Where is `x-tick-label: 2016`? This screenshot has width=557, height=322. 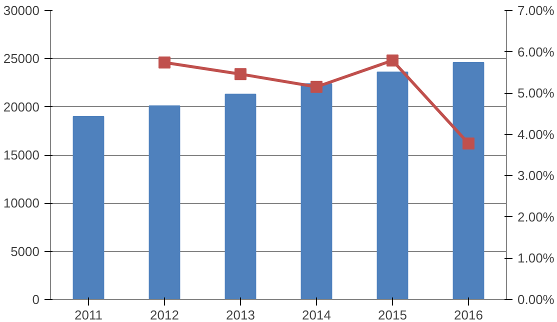
x-tick-label: 2016 is located at coordinates (468, 315).